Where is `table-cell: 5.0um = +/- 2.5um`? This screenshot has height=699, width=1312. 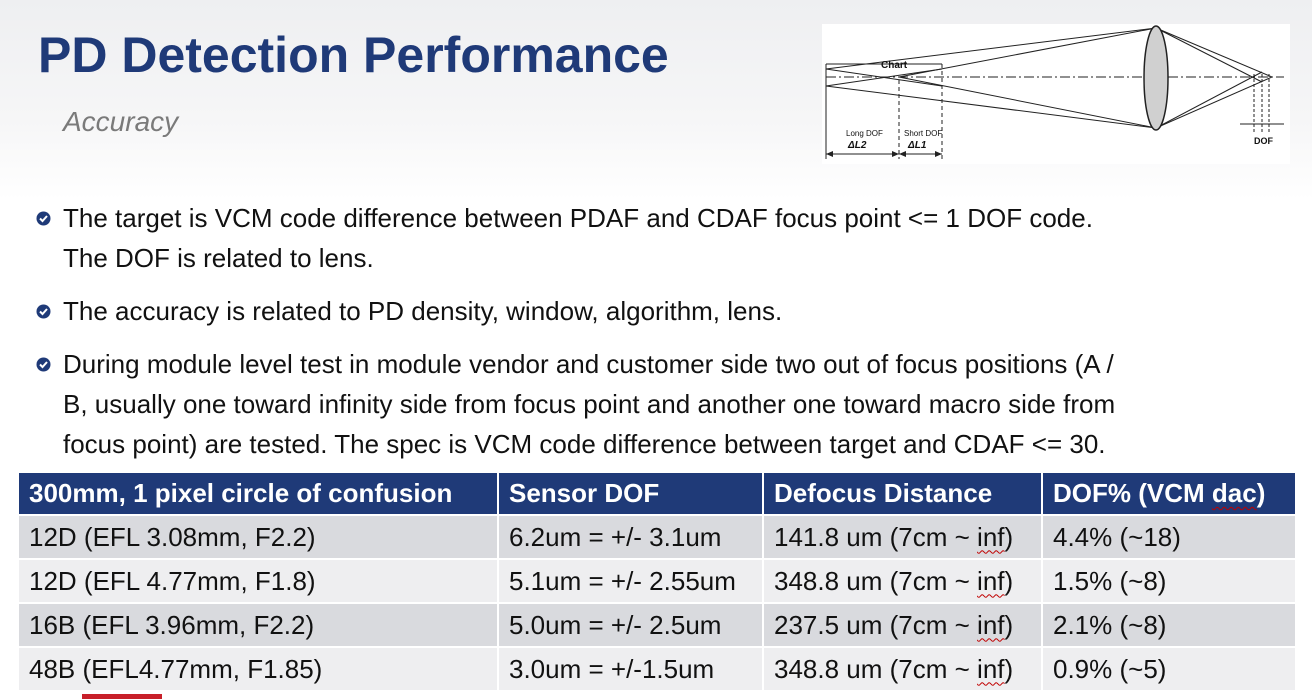 table-cell: 5.0um = +/- 2.5um is located at coordinates (631, 624).